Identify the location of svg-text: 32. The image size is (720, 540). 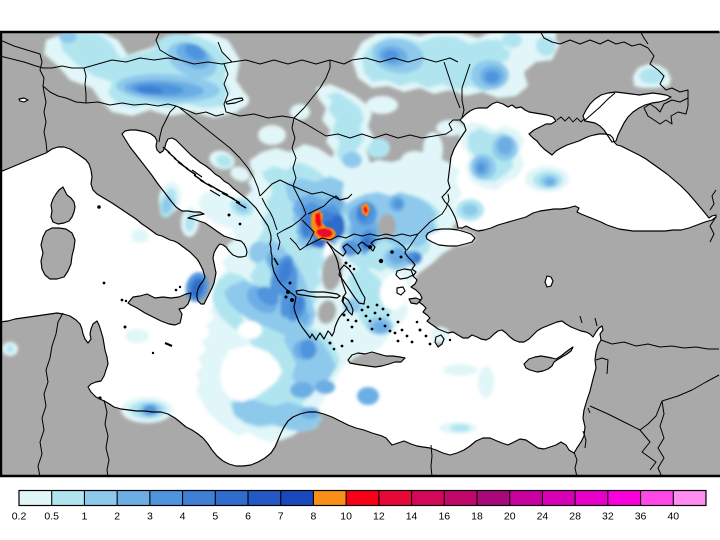
(608, 517).